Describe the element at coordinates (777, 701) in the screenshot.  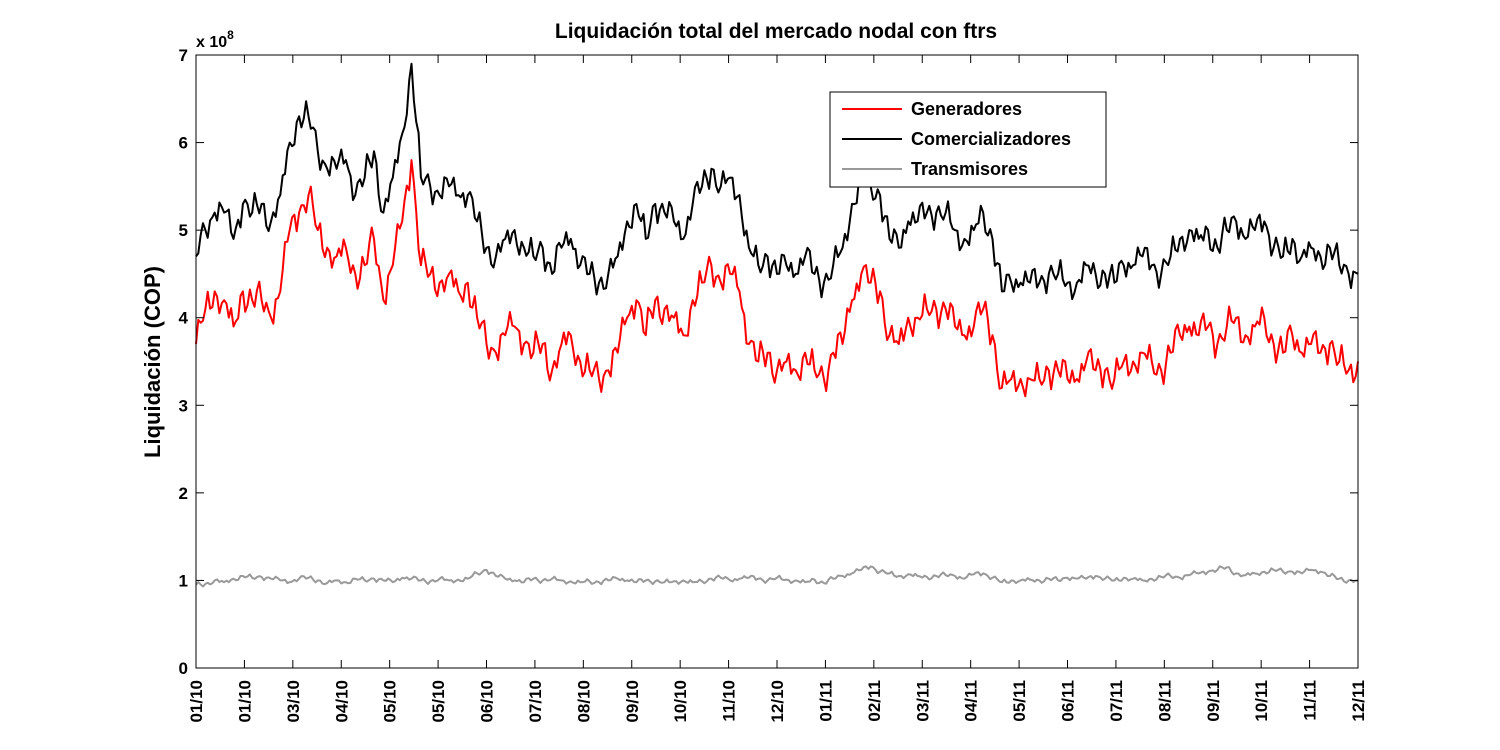
I see `x-tick-label: 12/10` at that location.